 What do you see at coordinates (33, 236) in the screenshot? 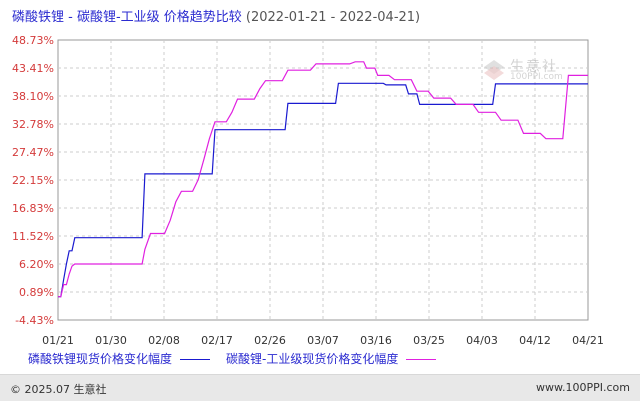
I see `y-tick-label: 11.52%` at bounding box center [33, 236].